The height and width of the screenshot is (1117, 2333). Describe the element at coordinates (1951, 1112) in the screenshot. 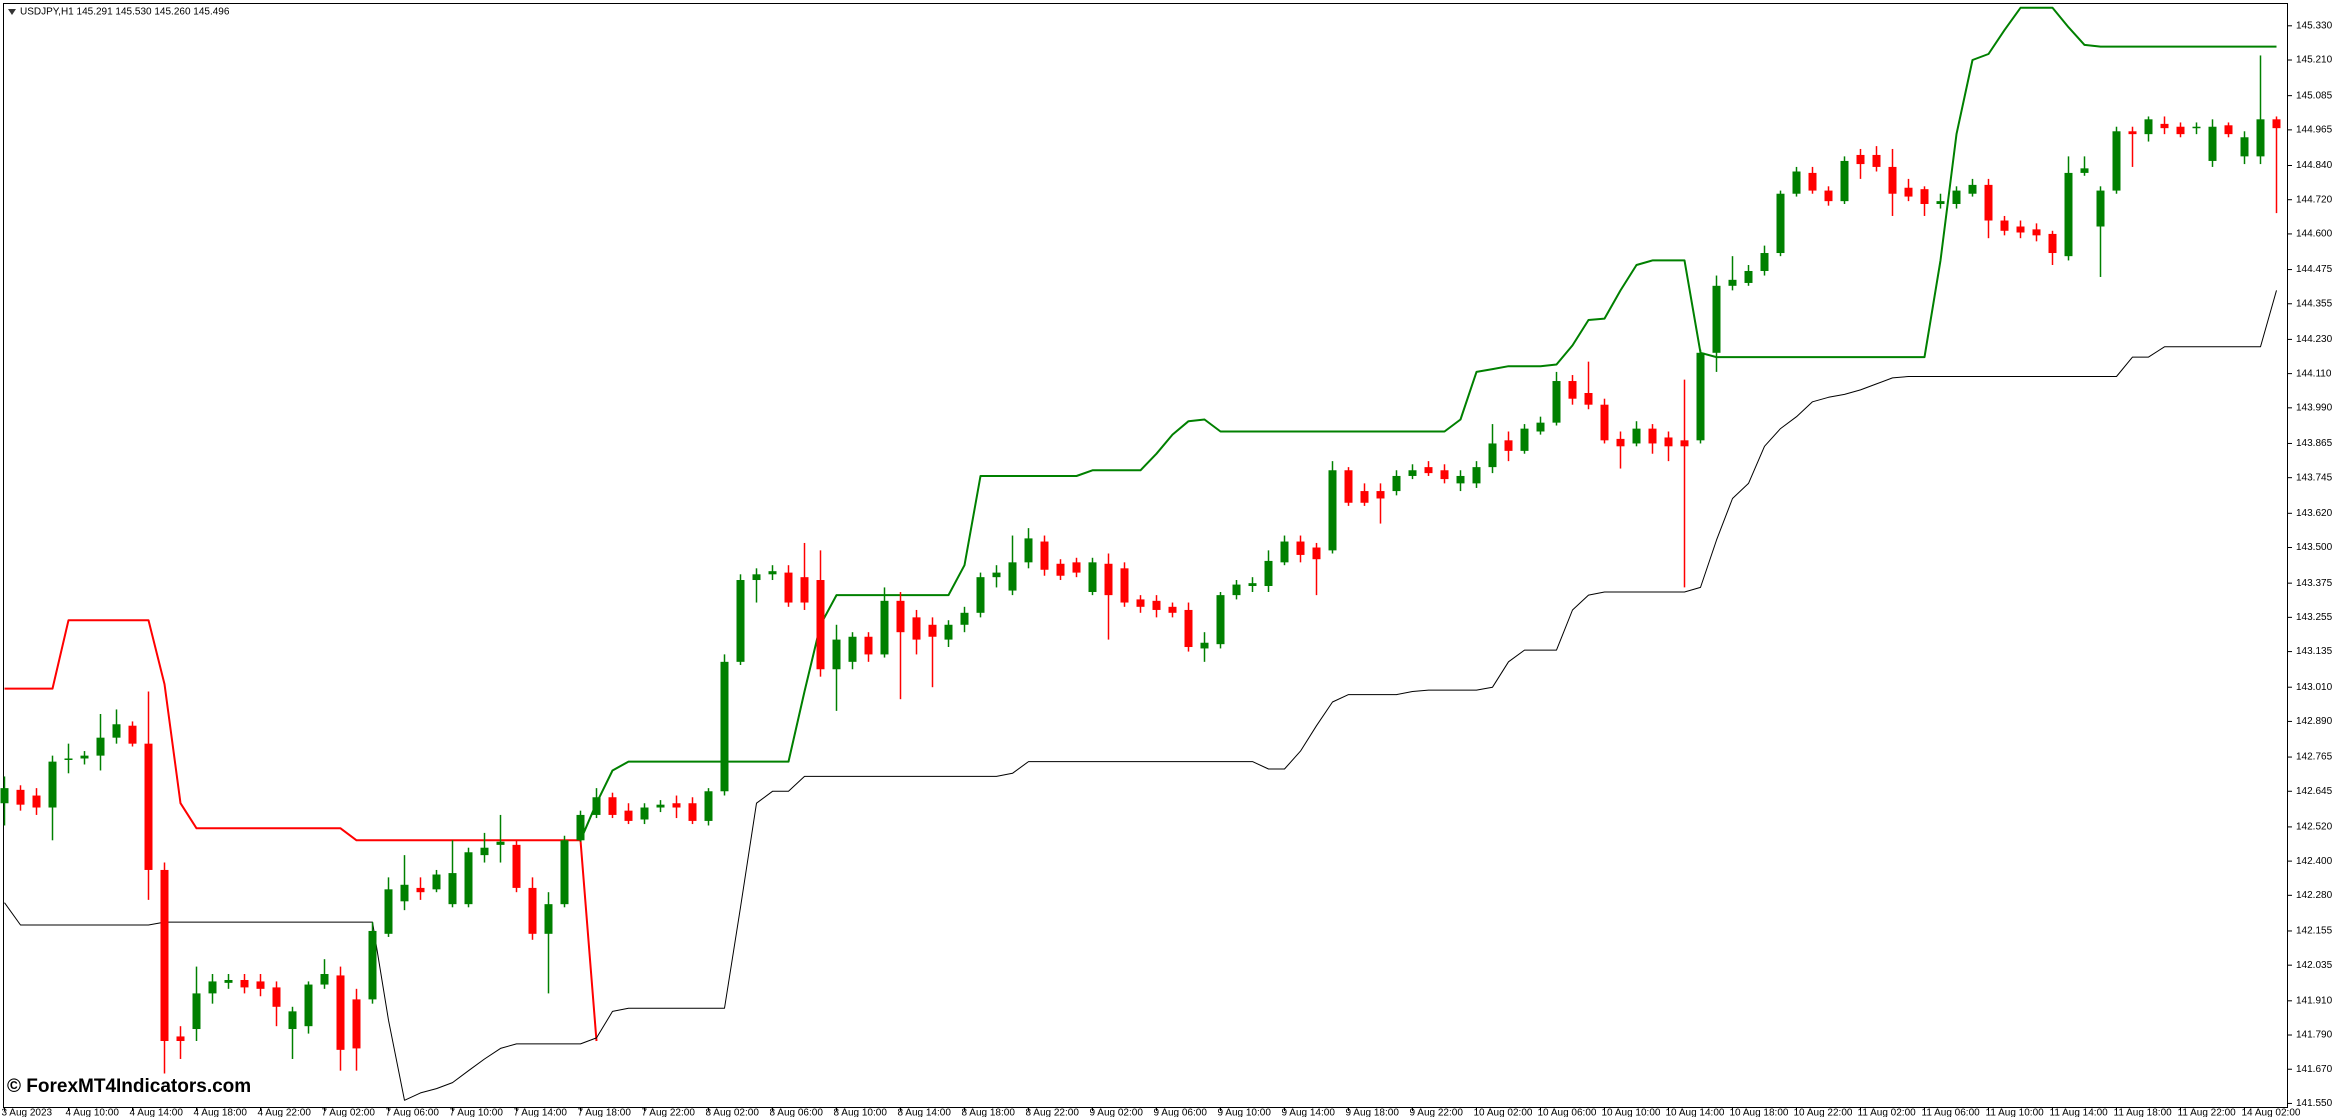

I see `x-tick-label: 11 Aug 06:00` at that location.